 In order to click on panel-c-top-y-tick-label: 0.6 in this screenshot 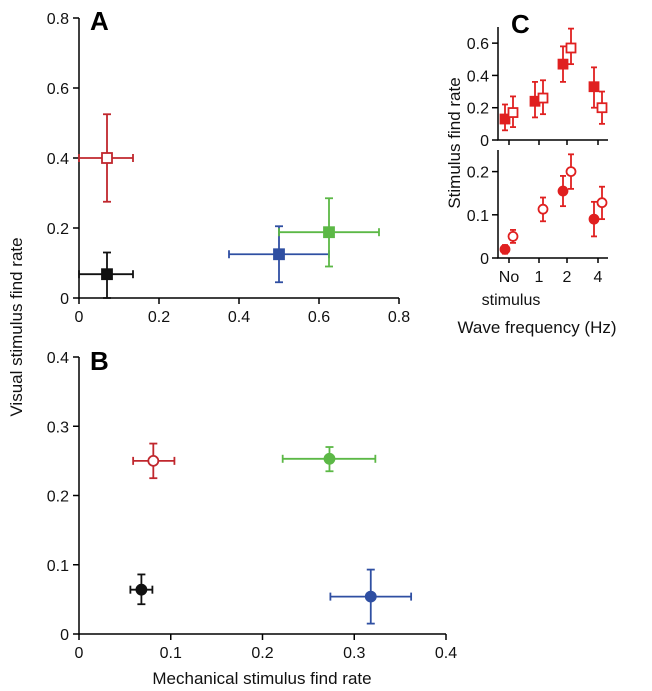, I will do `click(478, 44)`.